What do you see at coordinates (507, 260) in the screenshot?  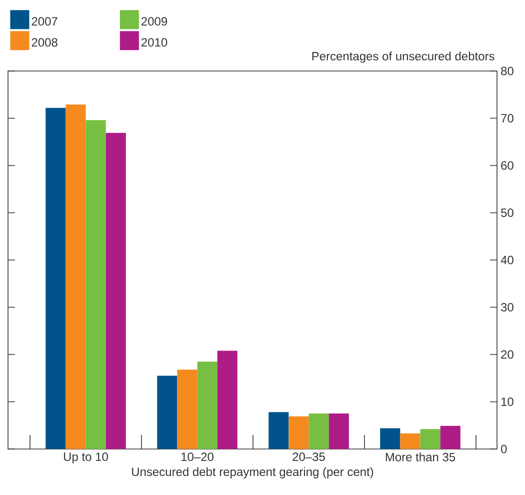 I see `y-tick-label: 40` at bounding box center [507, 260].